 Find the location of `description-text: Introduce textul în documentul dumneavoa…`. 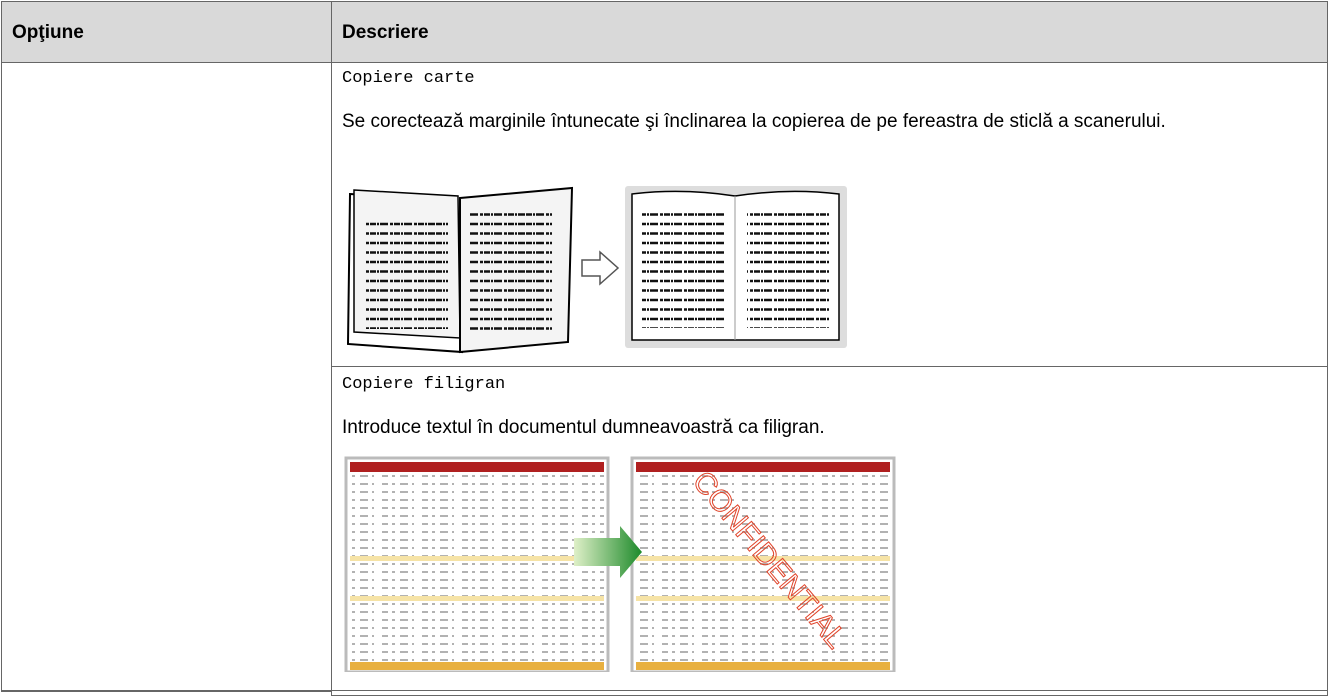

description-text: Introduce textul în documentul dumneavoa… is located at coordinates (583, 427).